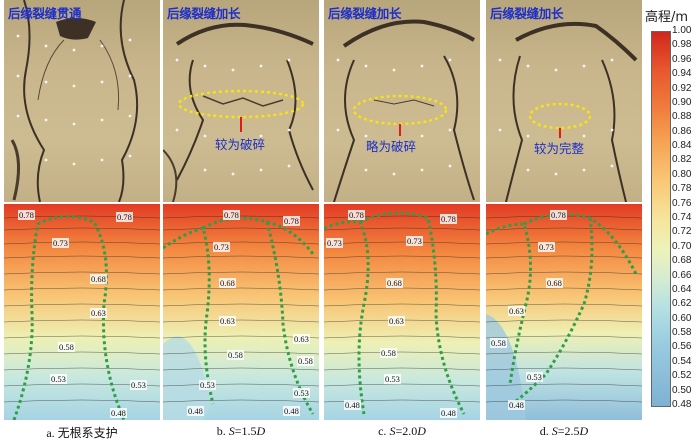  Describe the element at coordinates (74, 101) in the screenshot. I see `photo-a-cracks` at that location.